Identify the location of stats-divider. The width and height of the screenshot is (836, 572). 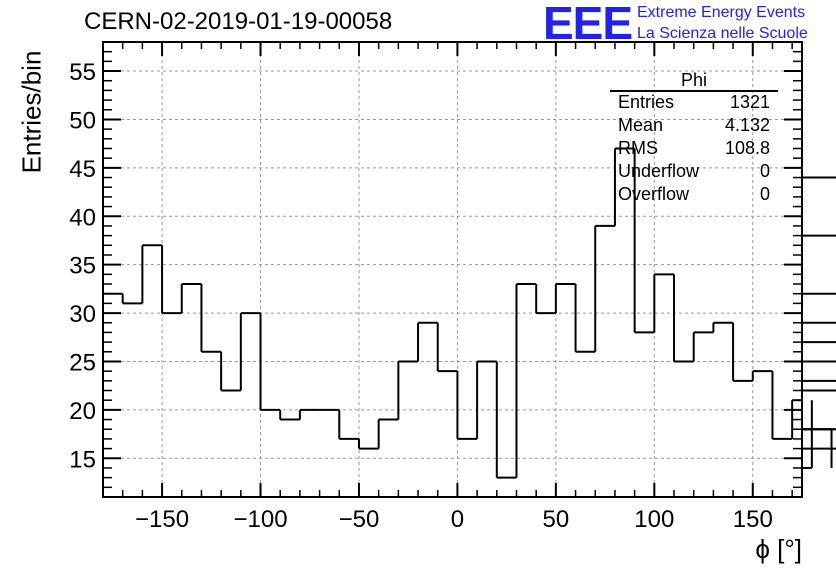
(694, 91).